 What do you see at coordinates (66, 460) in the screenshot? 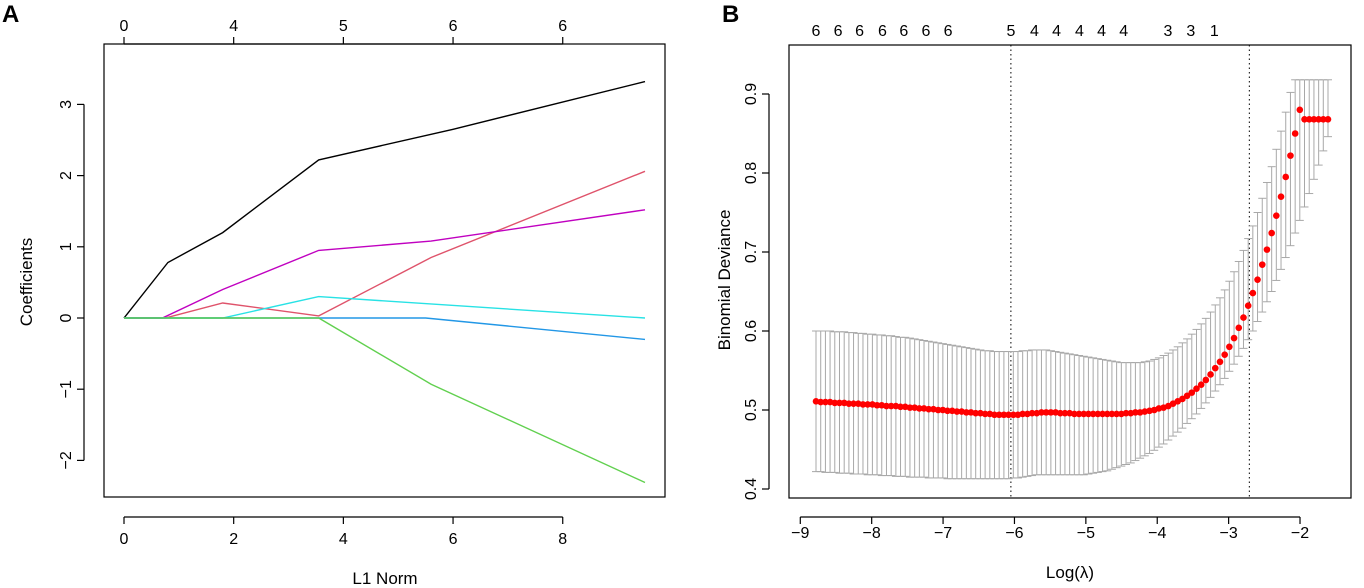
I see `panel-a-y-tick-label: −2` at bounding box center [66, 460].